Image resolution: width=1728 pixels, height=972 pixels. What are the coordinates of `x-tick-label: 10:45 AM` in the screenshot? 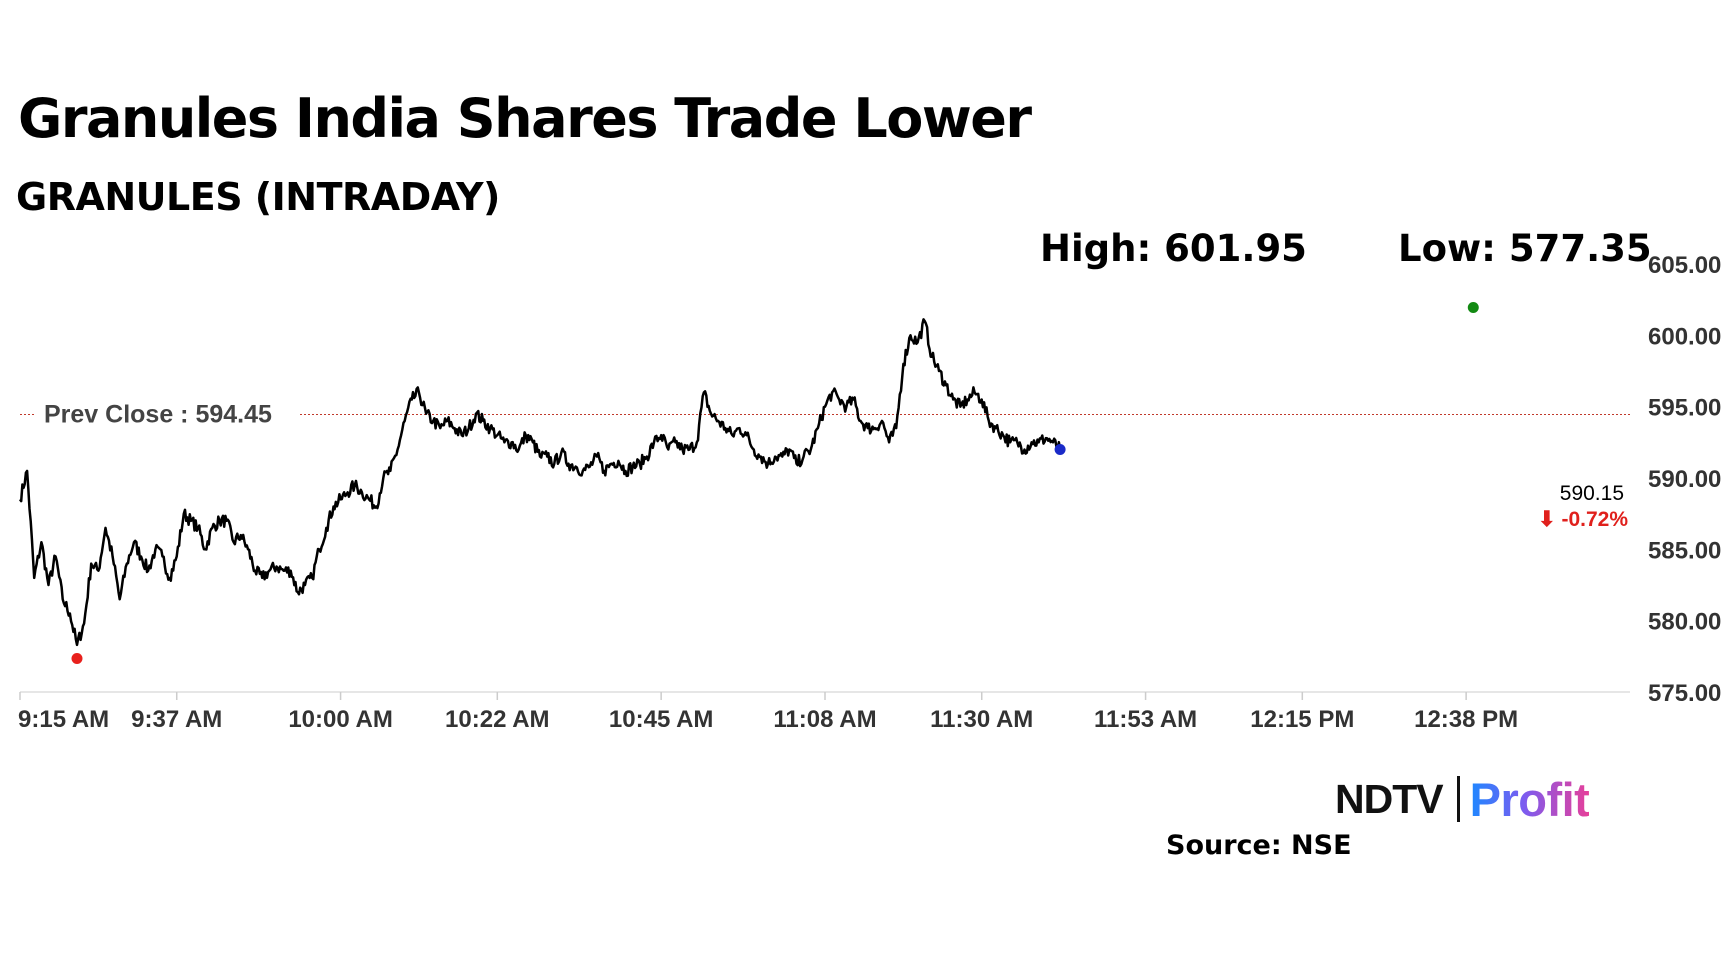 It's located at (661, 719).